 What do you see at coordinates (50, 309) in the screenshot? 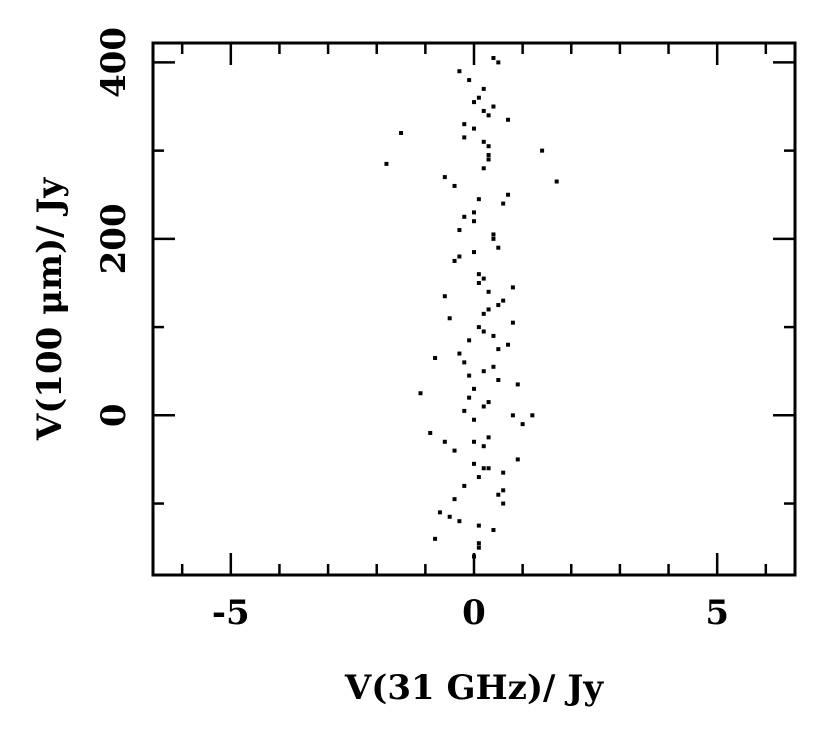
I see `y-axis-label: V(100 μm)/ Jy` at bounding box center [50, 309].